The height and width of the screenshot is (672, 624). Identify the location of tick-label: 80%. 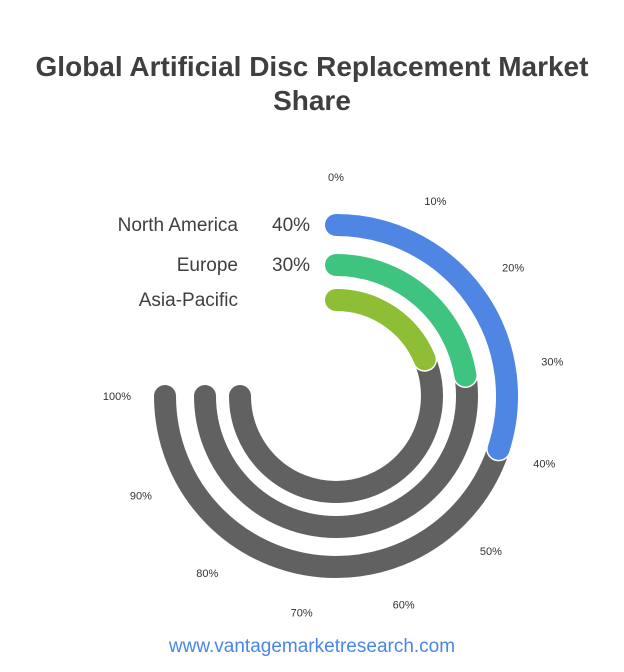
(207, 574).